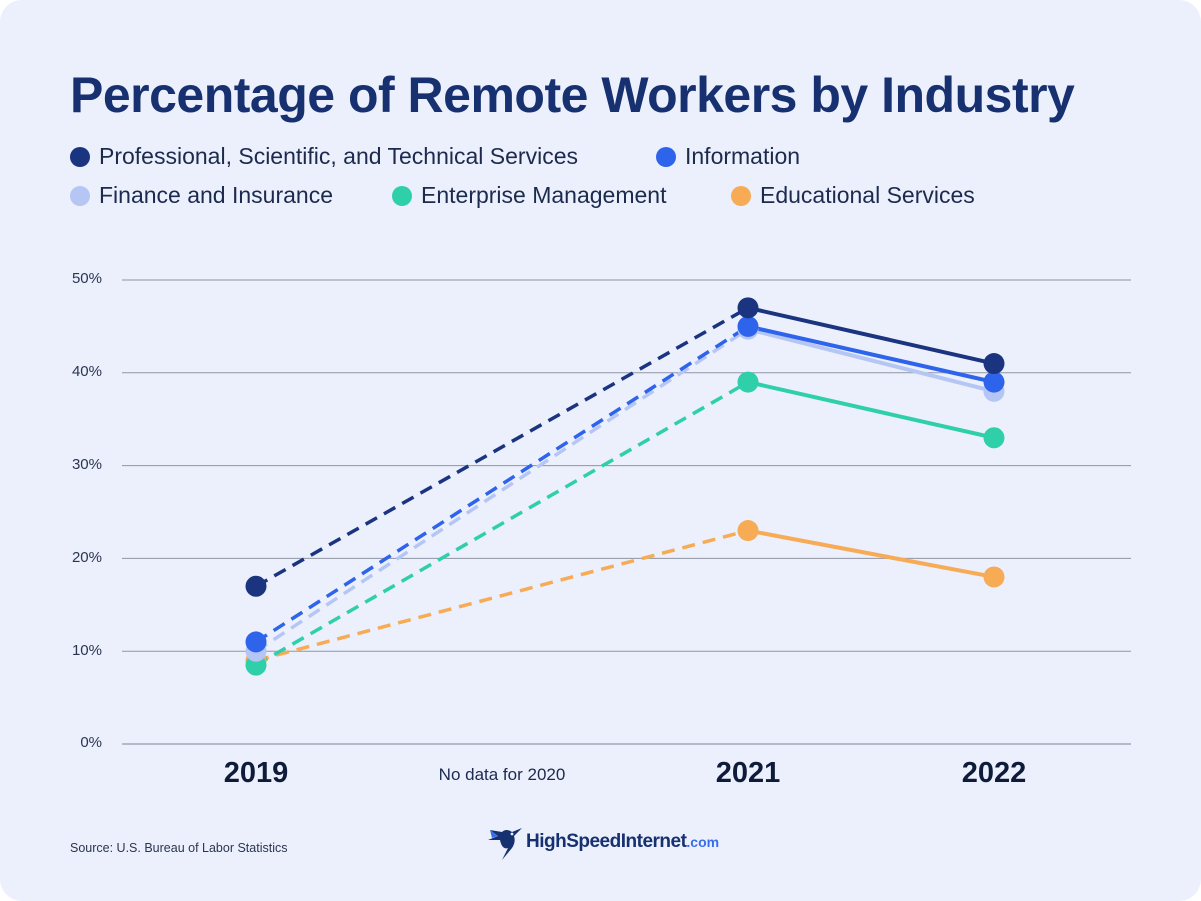  What do you see at coordinates (256, 773) in the screenshot?
I see `x-tick-label-2019: 2019` at bounding box center [256, 773].